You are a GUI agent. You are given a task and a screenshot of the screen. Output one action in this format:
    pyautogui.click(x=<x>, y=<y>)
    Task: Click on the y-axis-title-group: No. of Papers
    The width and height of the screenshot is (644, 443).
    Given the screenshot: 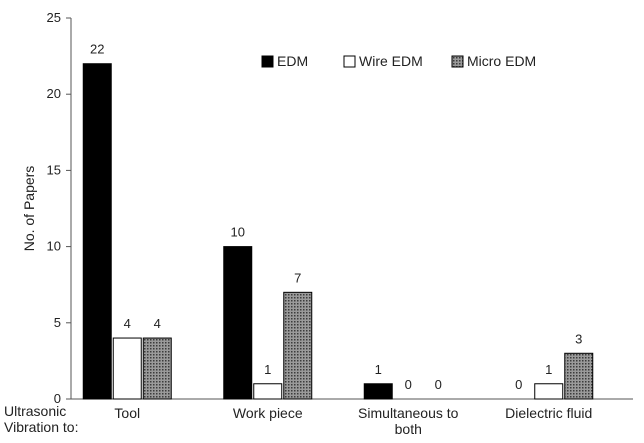 What is the action you would take?
    pyautogui.click(x=29, y=209)
    